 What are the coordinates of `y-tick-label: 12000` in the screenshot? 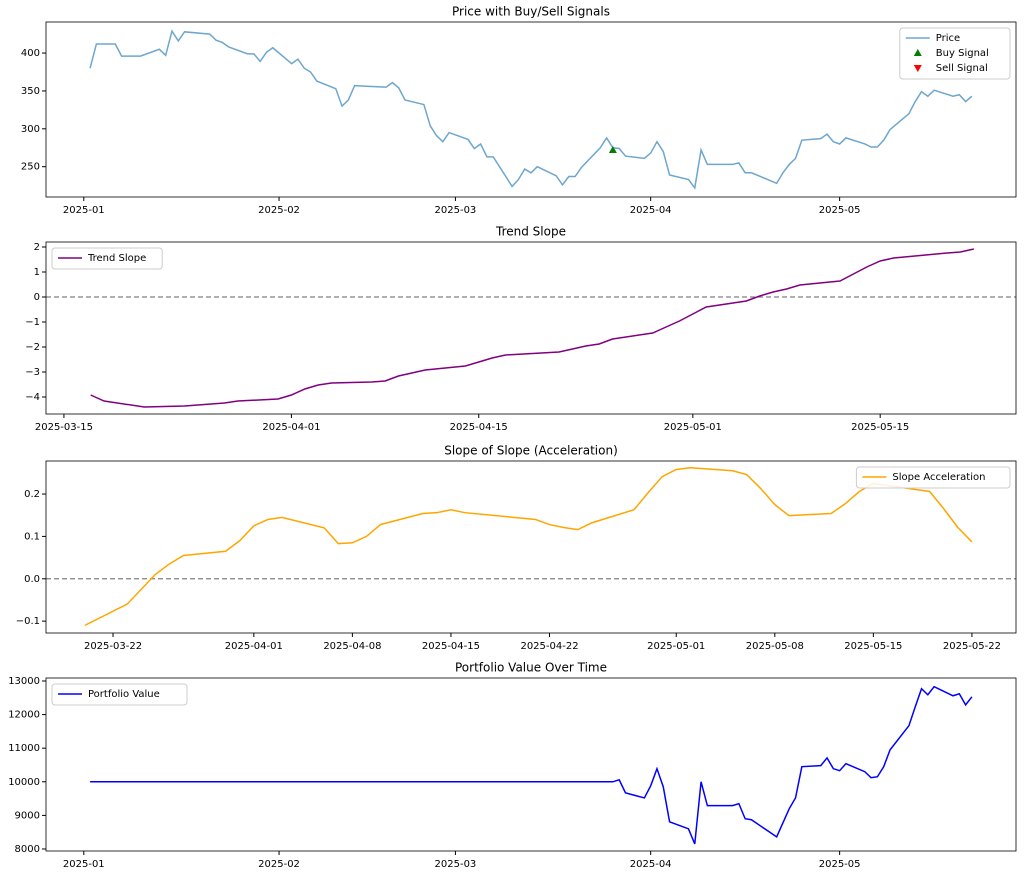 It's located at (24, 715).